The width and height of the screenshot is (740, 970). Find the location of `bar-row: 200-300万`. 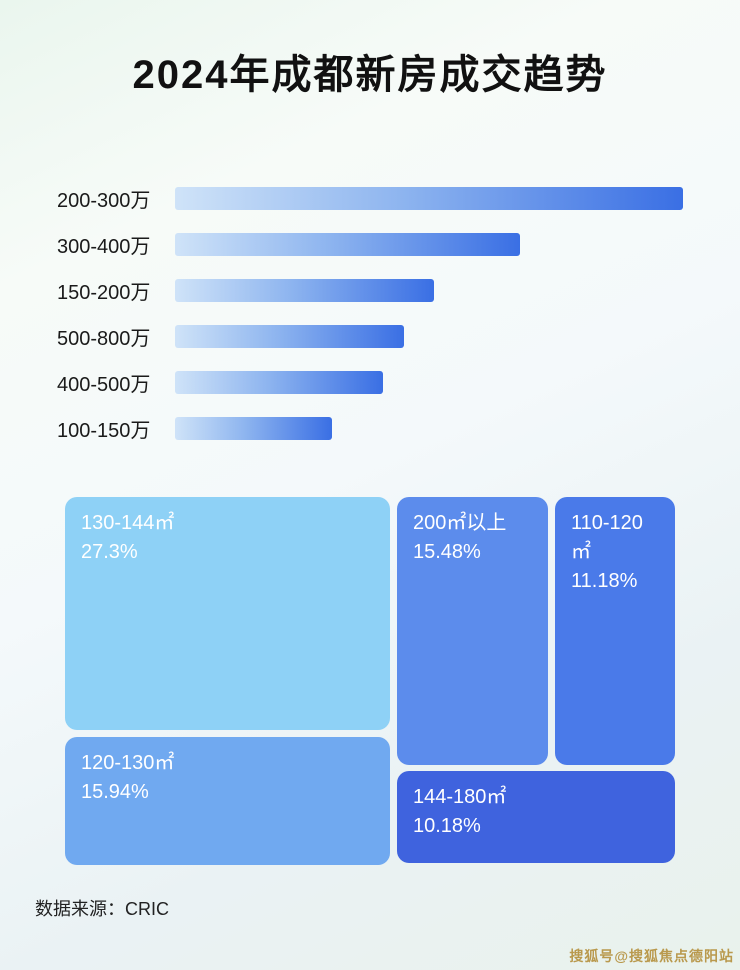

bar-row: 200-300万 is located at coordinates (370, 199).